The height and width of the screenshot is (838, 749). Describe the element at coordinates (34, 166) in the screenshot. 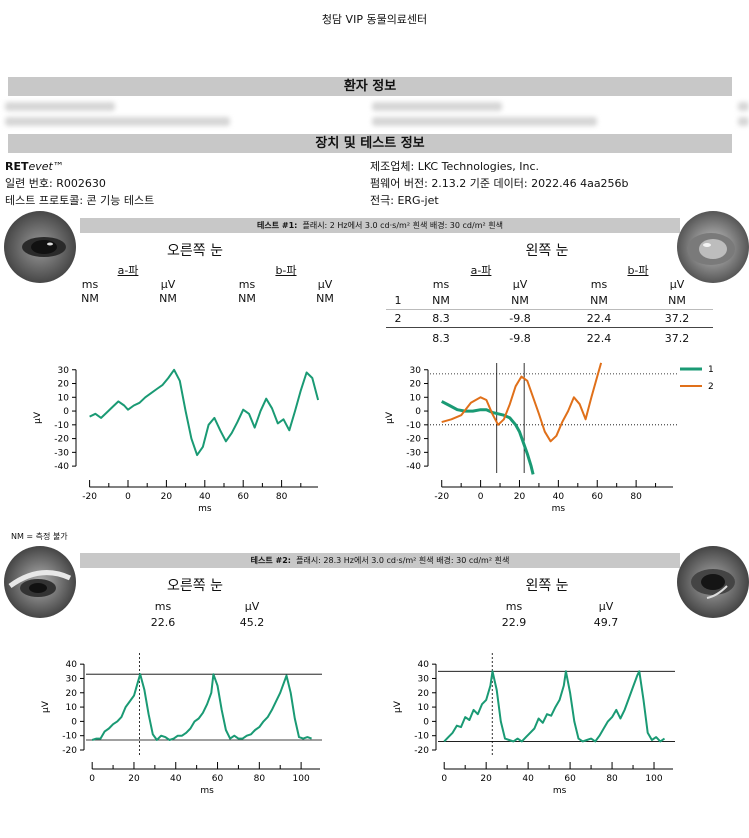

I see `brand: RETevet™` at that location.